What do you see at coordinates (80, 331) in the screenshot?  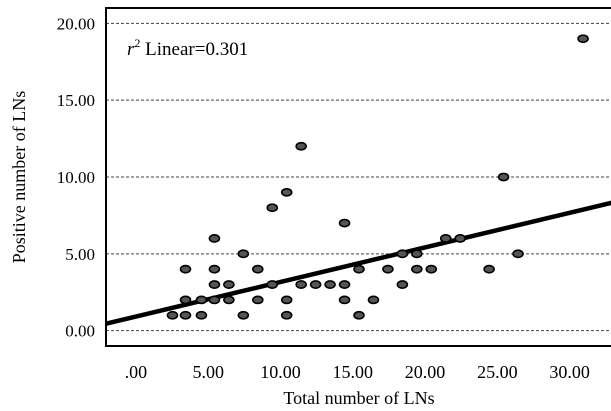 I see `y-tick-label: 0.00` at bounding box center [80, 331].